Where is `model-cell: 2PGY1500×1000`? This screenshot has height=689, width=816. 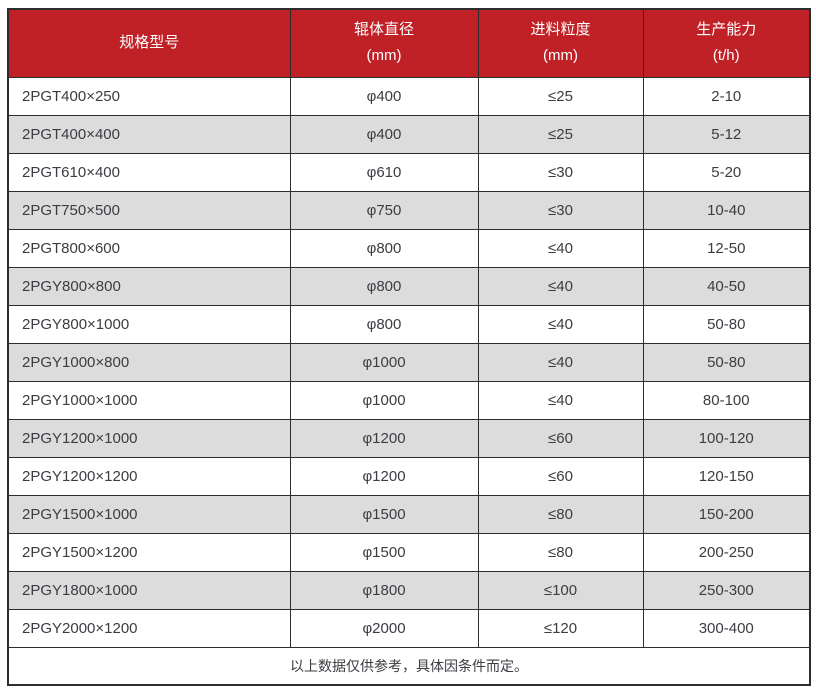 model-cell: 2PGY1500×1000 is located at coordinates (149, 514).